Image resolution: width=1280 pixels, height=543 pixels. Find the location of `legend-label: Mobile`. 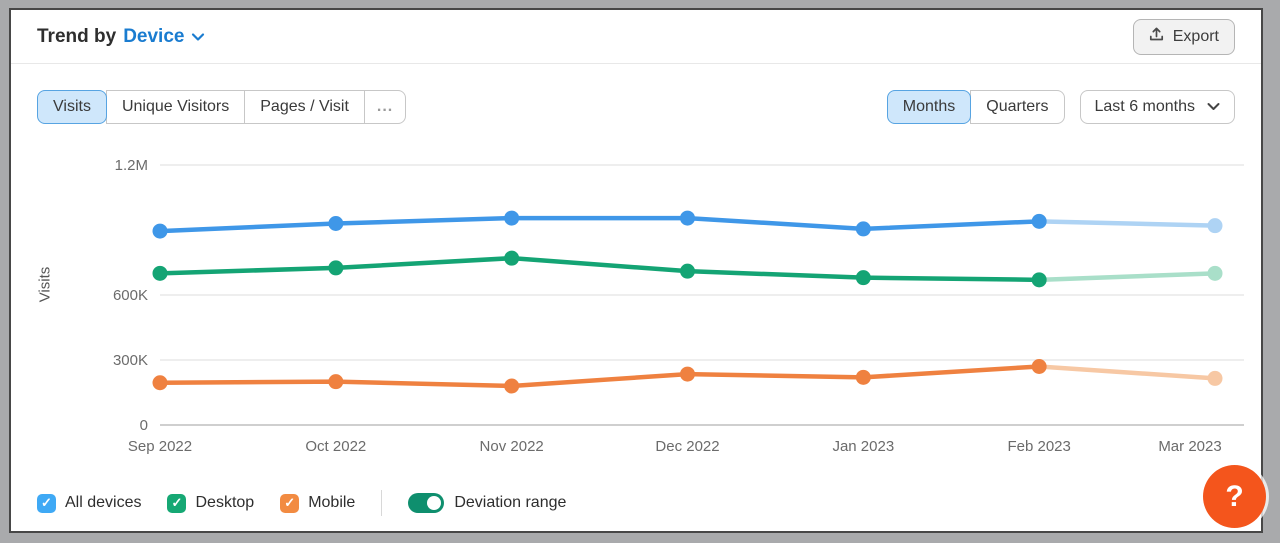

legend-label: Mobile is located at coordinates (332, 502).